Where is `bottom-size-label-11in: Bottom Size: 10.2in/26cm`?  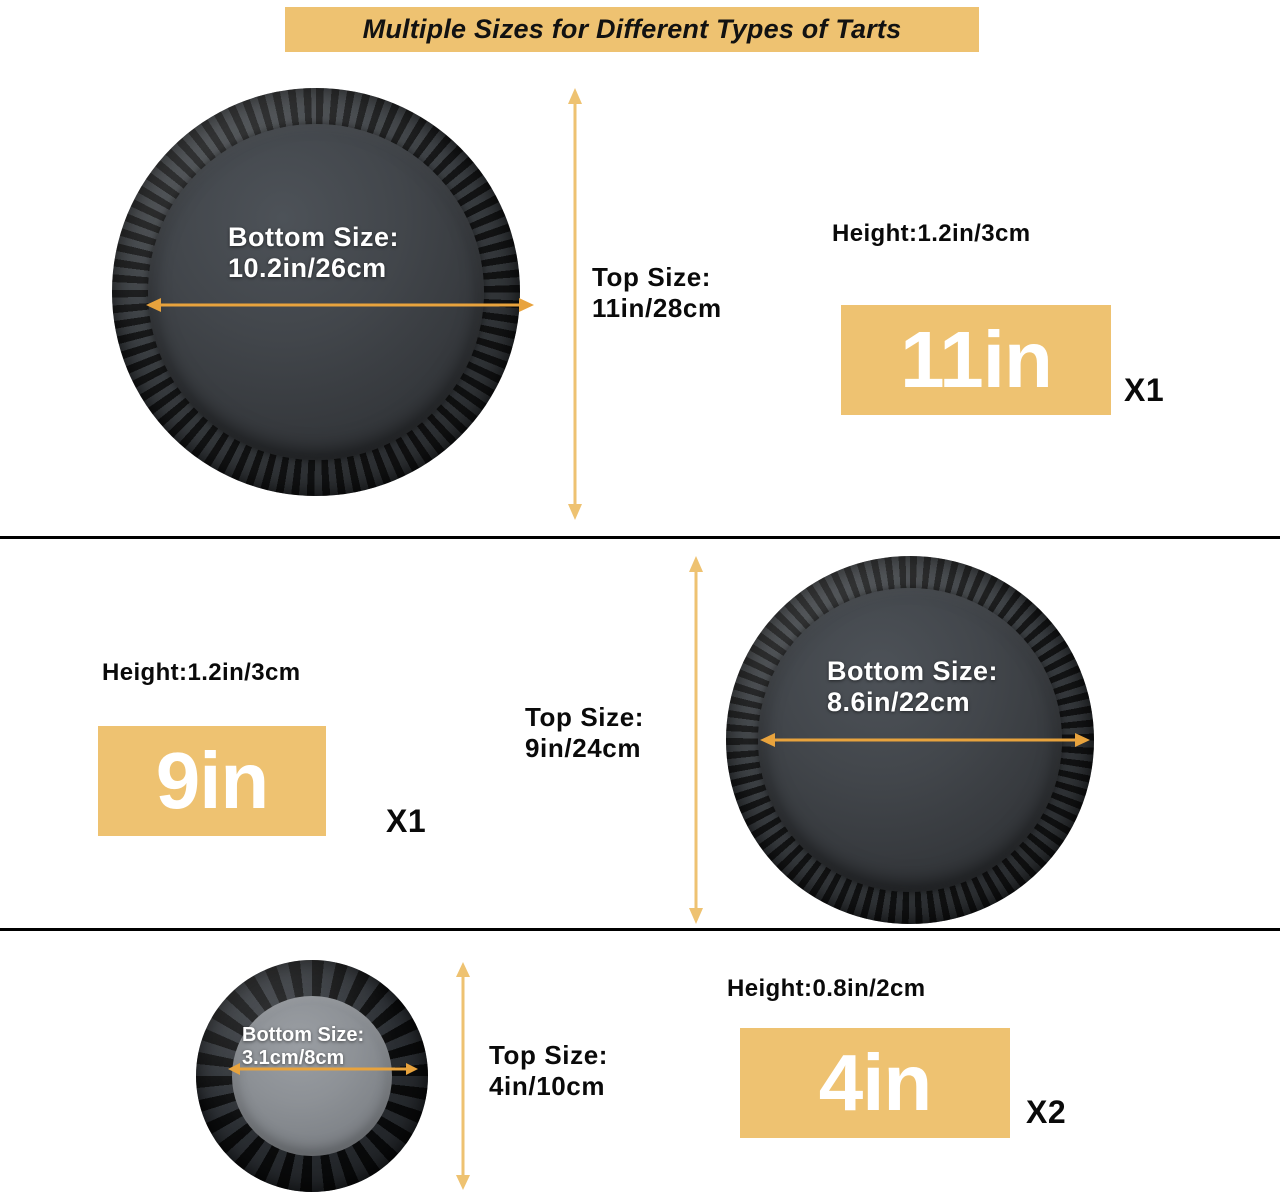
bottom-size-label-11in: Bottom Size: 10.2in/26cm is located at coordinates (313, 253).